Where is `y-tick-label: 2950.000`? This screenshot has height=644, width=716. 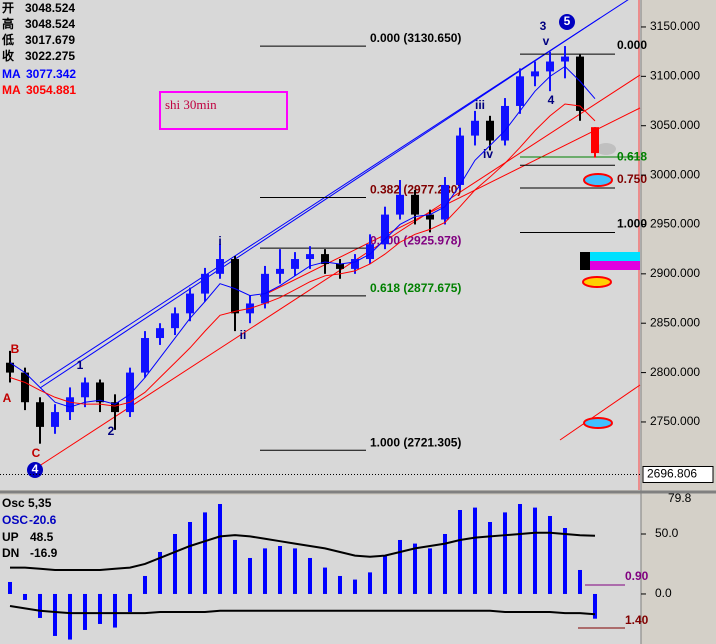
y-tick-label: 2950.000 is located at coordinates (675, 224).